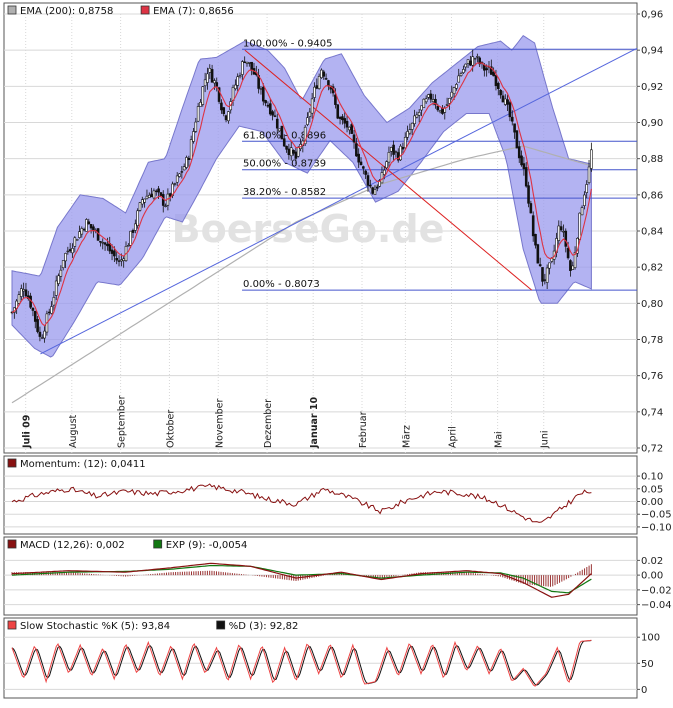 The image size is (673, 708). Describe the element at coordinates (654, 502) in the screenshot. I see `momentum-y-axis: 0.100.05 0.00 −0.05−0.10` at that location.